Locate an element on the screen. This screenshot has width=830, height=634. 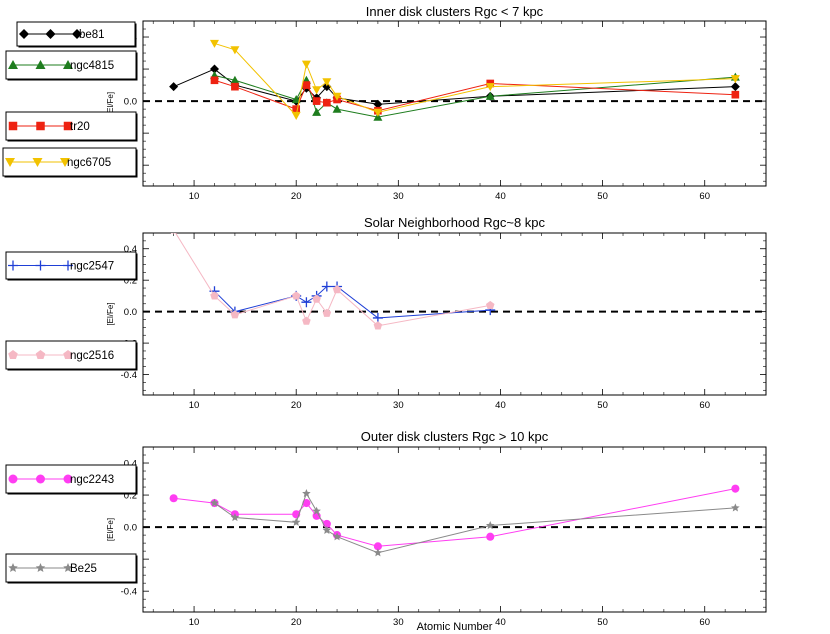
legend-label: ngc6705 is located at coordinates (89, 163).